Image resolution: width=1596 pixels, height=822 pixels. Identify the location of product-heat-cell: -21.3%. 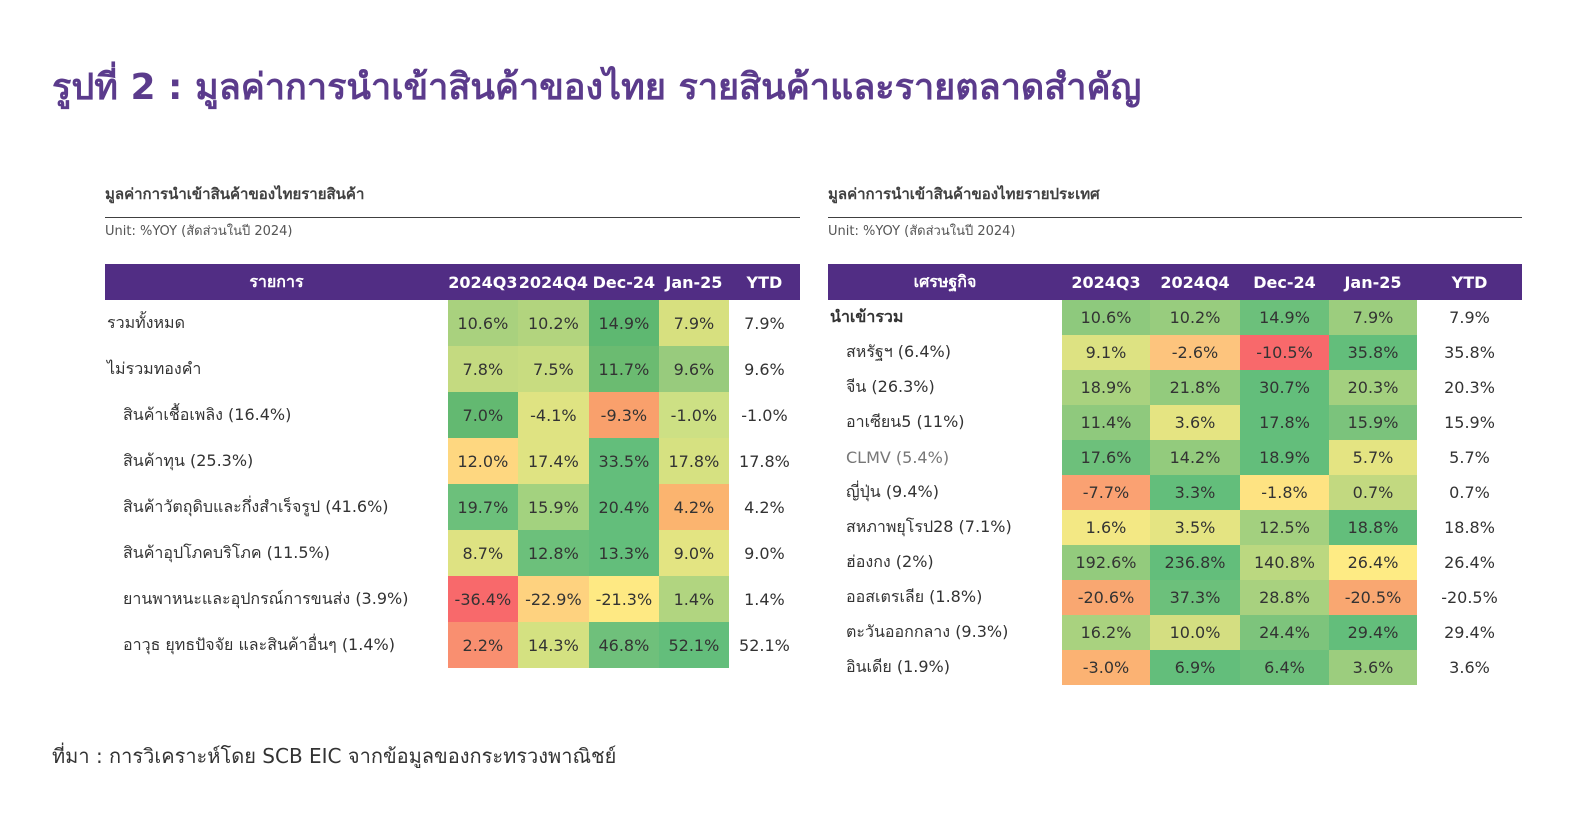
(623, 599).